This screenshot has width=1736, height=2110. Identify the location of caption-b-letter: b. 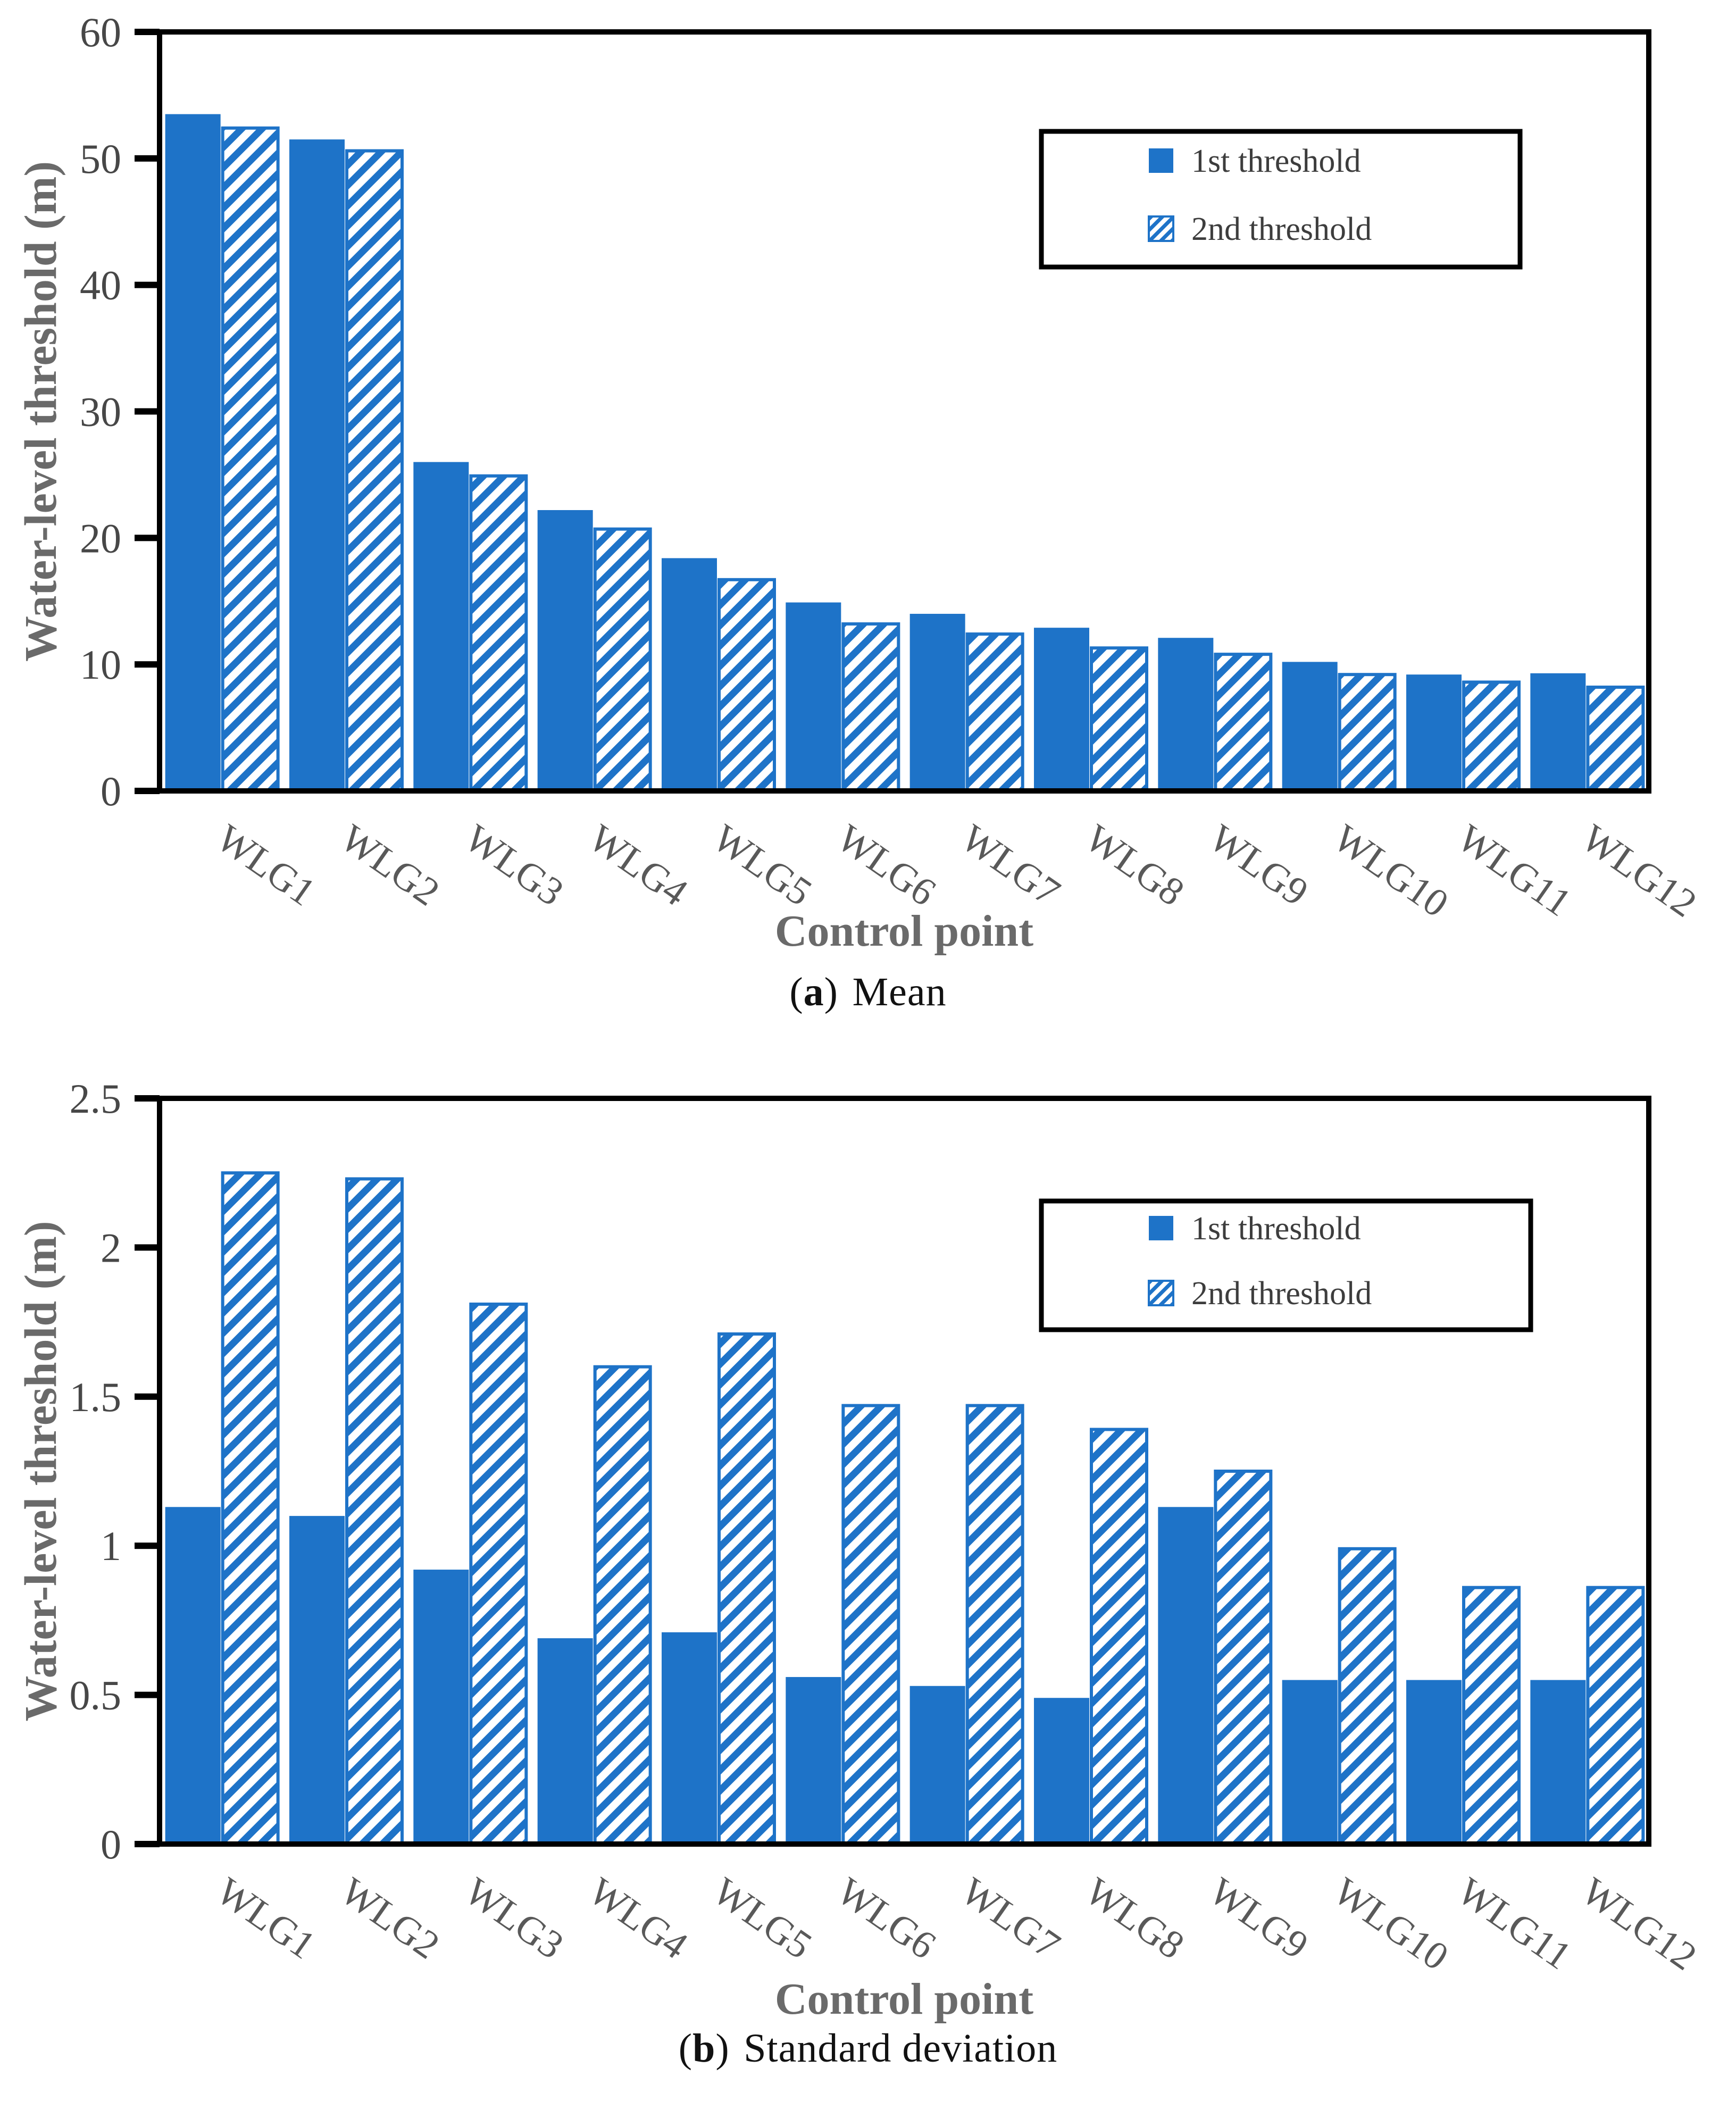
(704, 2049).